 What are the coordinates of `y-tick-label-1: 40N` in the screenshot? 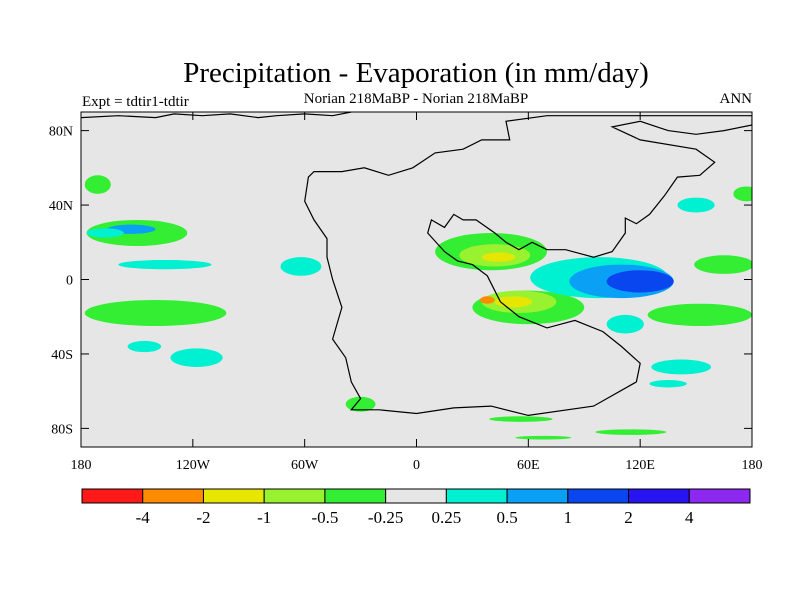 It's located at (61, 206).